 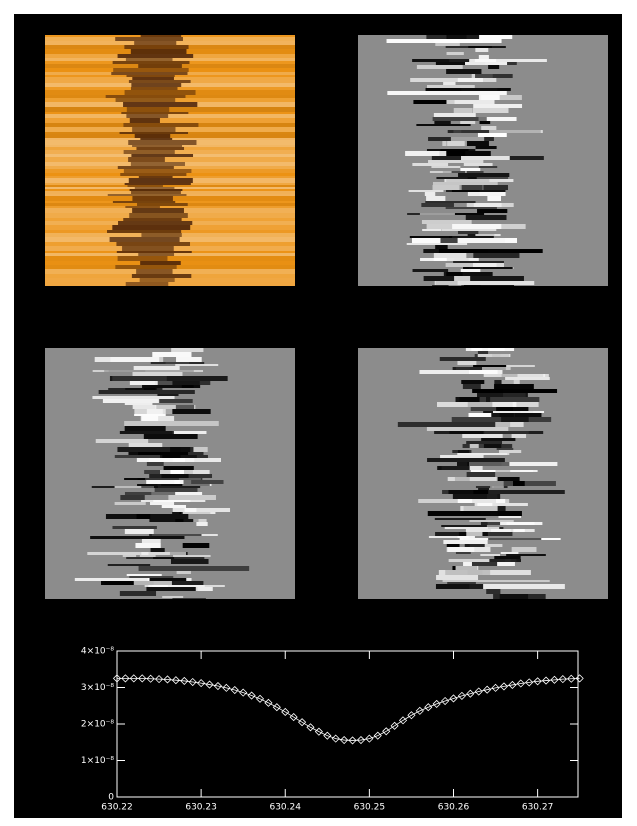 What do you see at coordinates (348, 709) in the screenshot?
I see `profile-line` at bounding box center [348, 709].